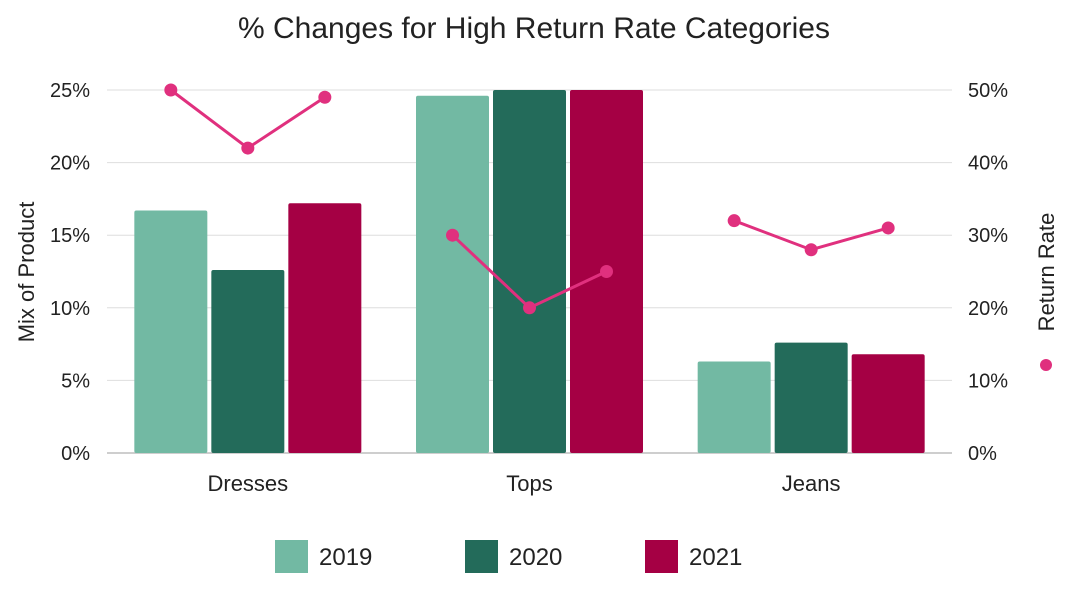 The image size is (1082, 598). Describe the element at coordinates (75, 381) in the screenshot. I see `left-tick-label: 5%` at that location.